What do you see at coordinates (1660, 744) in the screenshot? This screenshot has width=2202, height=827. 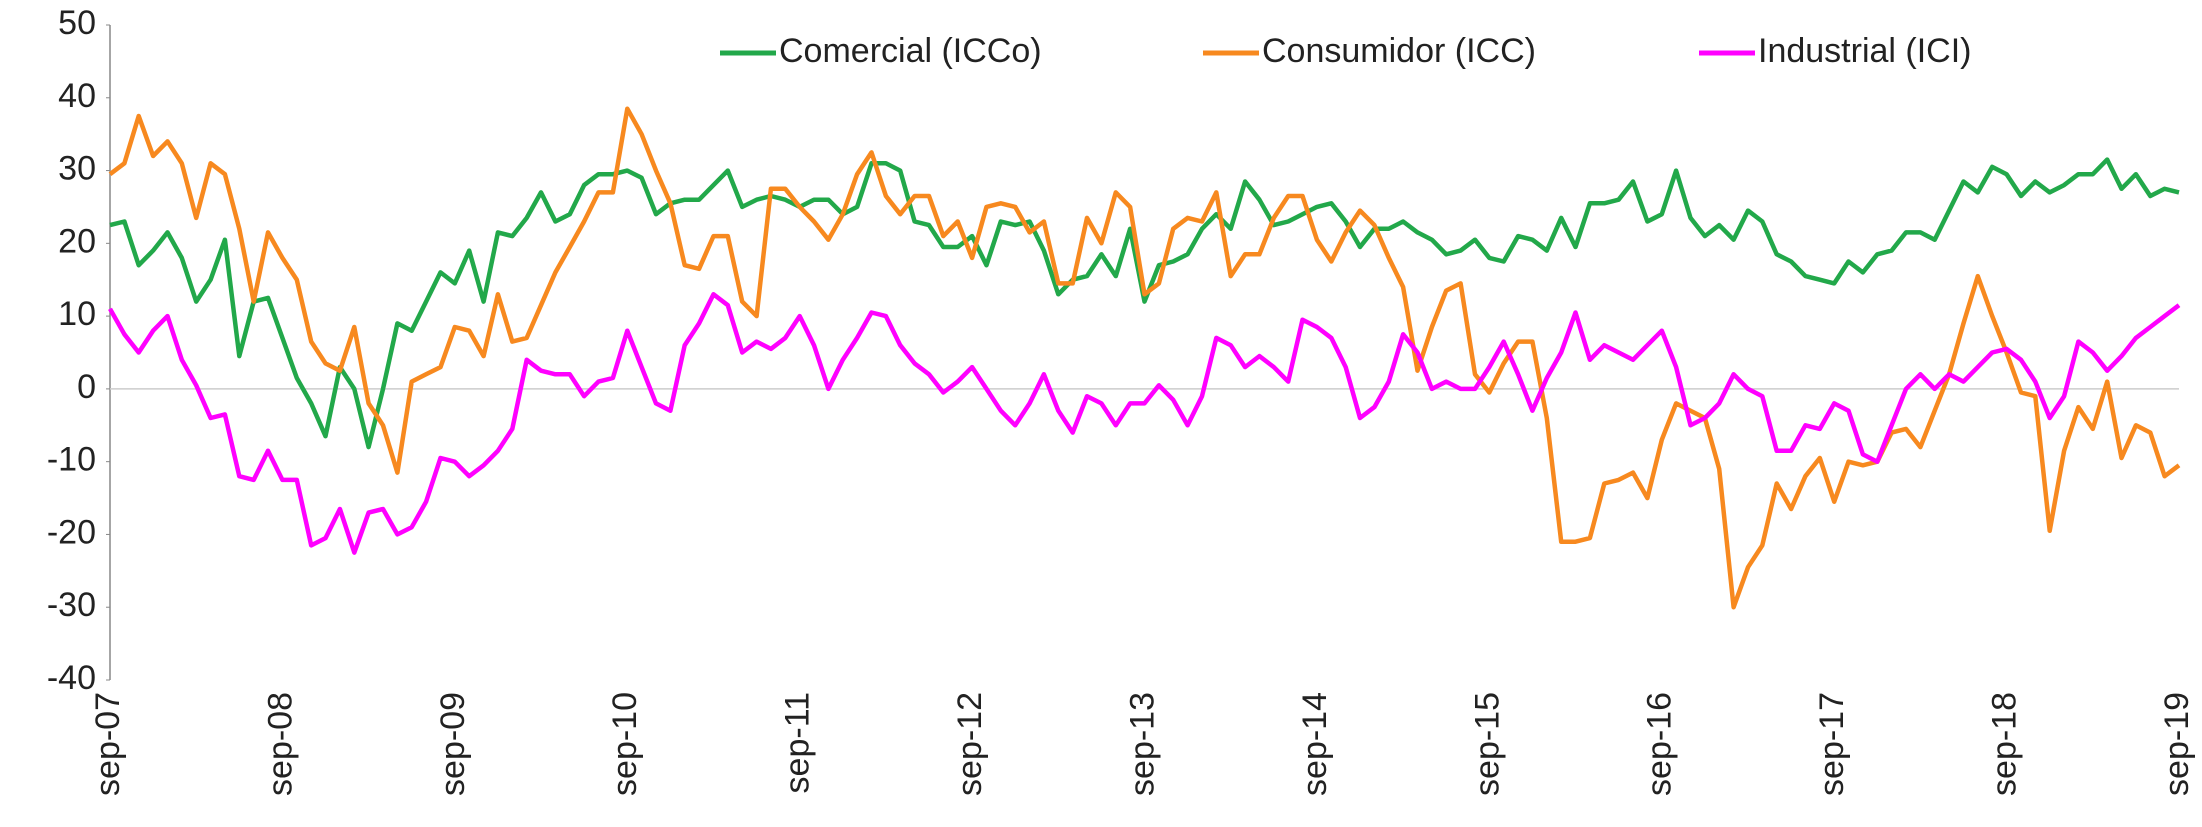 I see `x-tick-label: sep-16` at bounding box center [1660, 744].